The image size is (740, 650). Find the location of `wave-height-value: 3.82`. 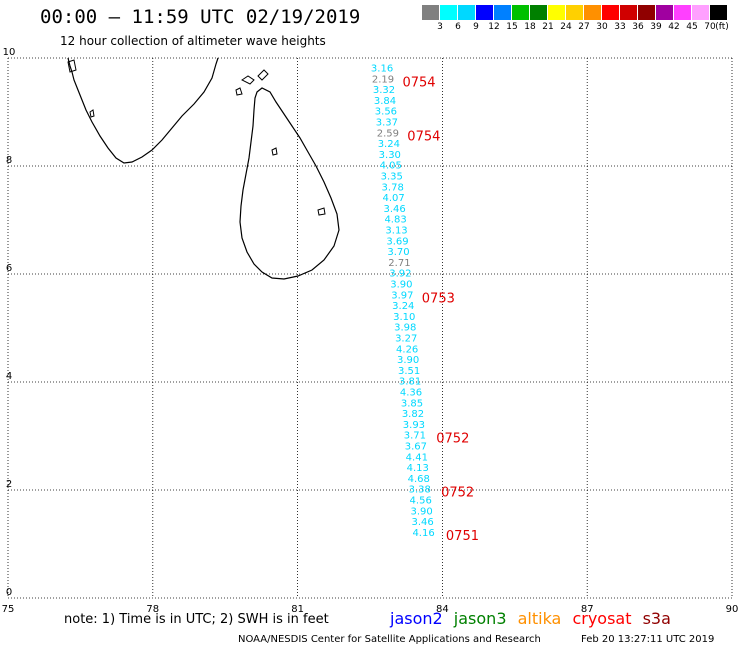

wave-height-value: 3.82 is located at coordinates (413, 414).